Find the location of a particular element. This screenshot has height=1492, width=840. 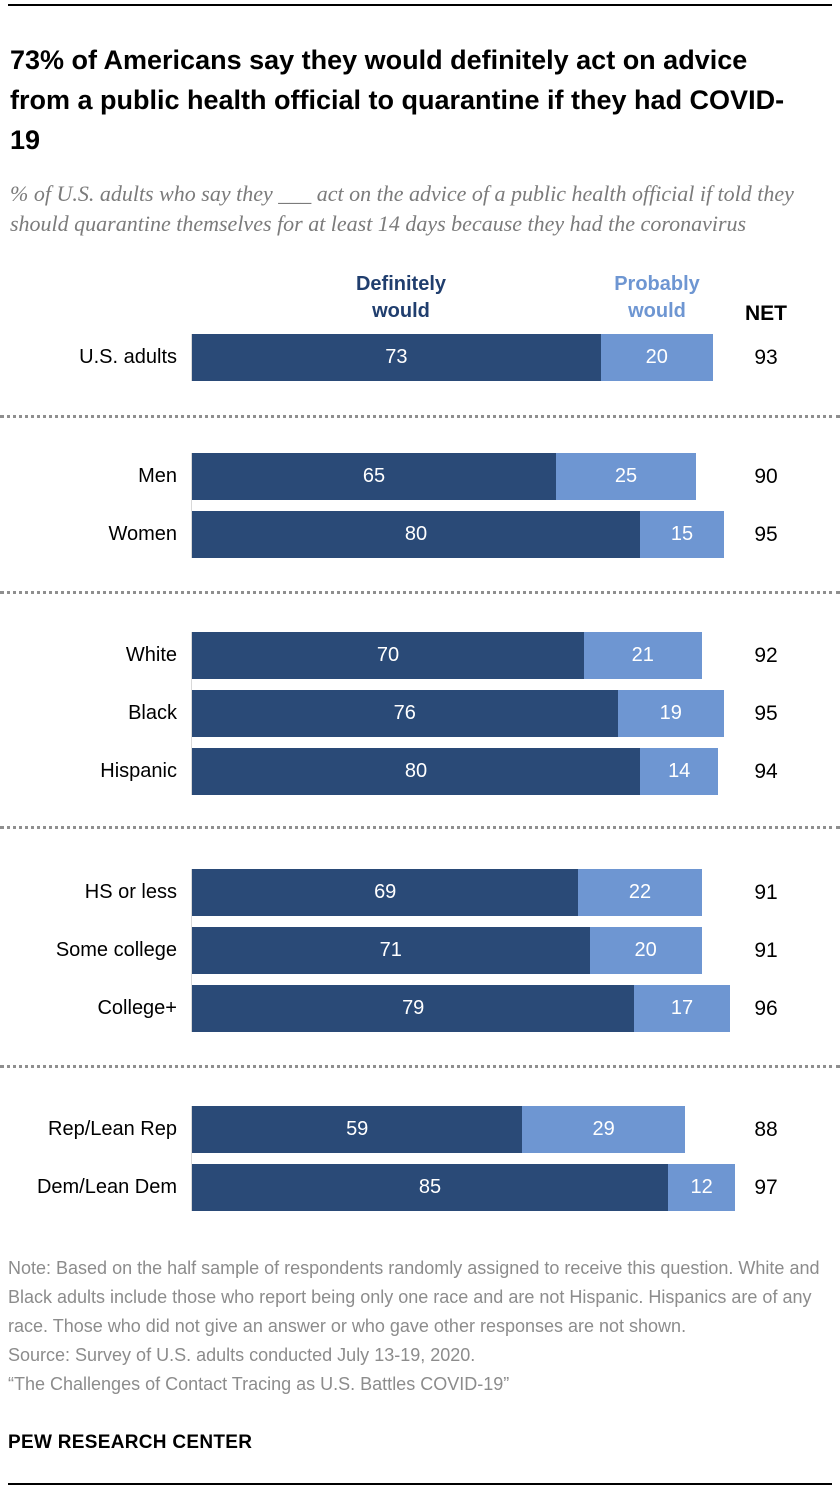

bar-value: 59 is located at coordinates (357, 1129).